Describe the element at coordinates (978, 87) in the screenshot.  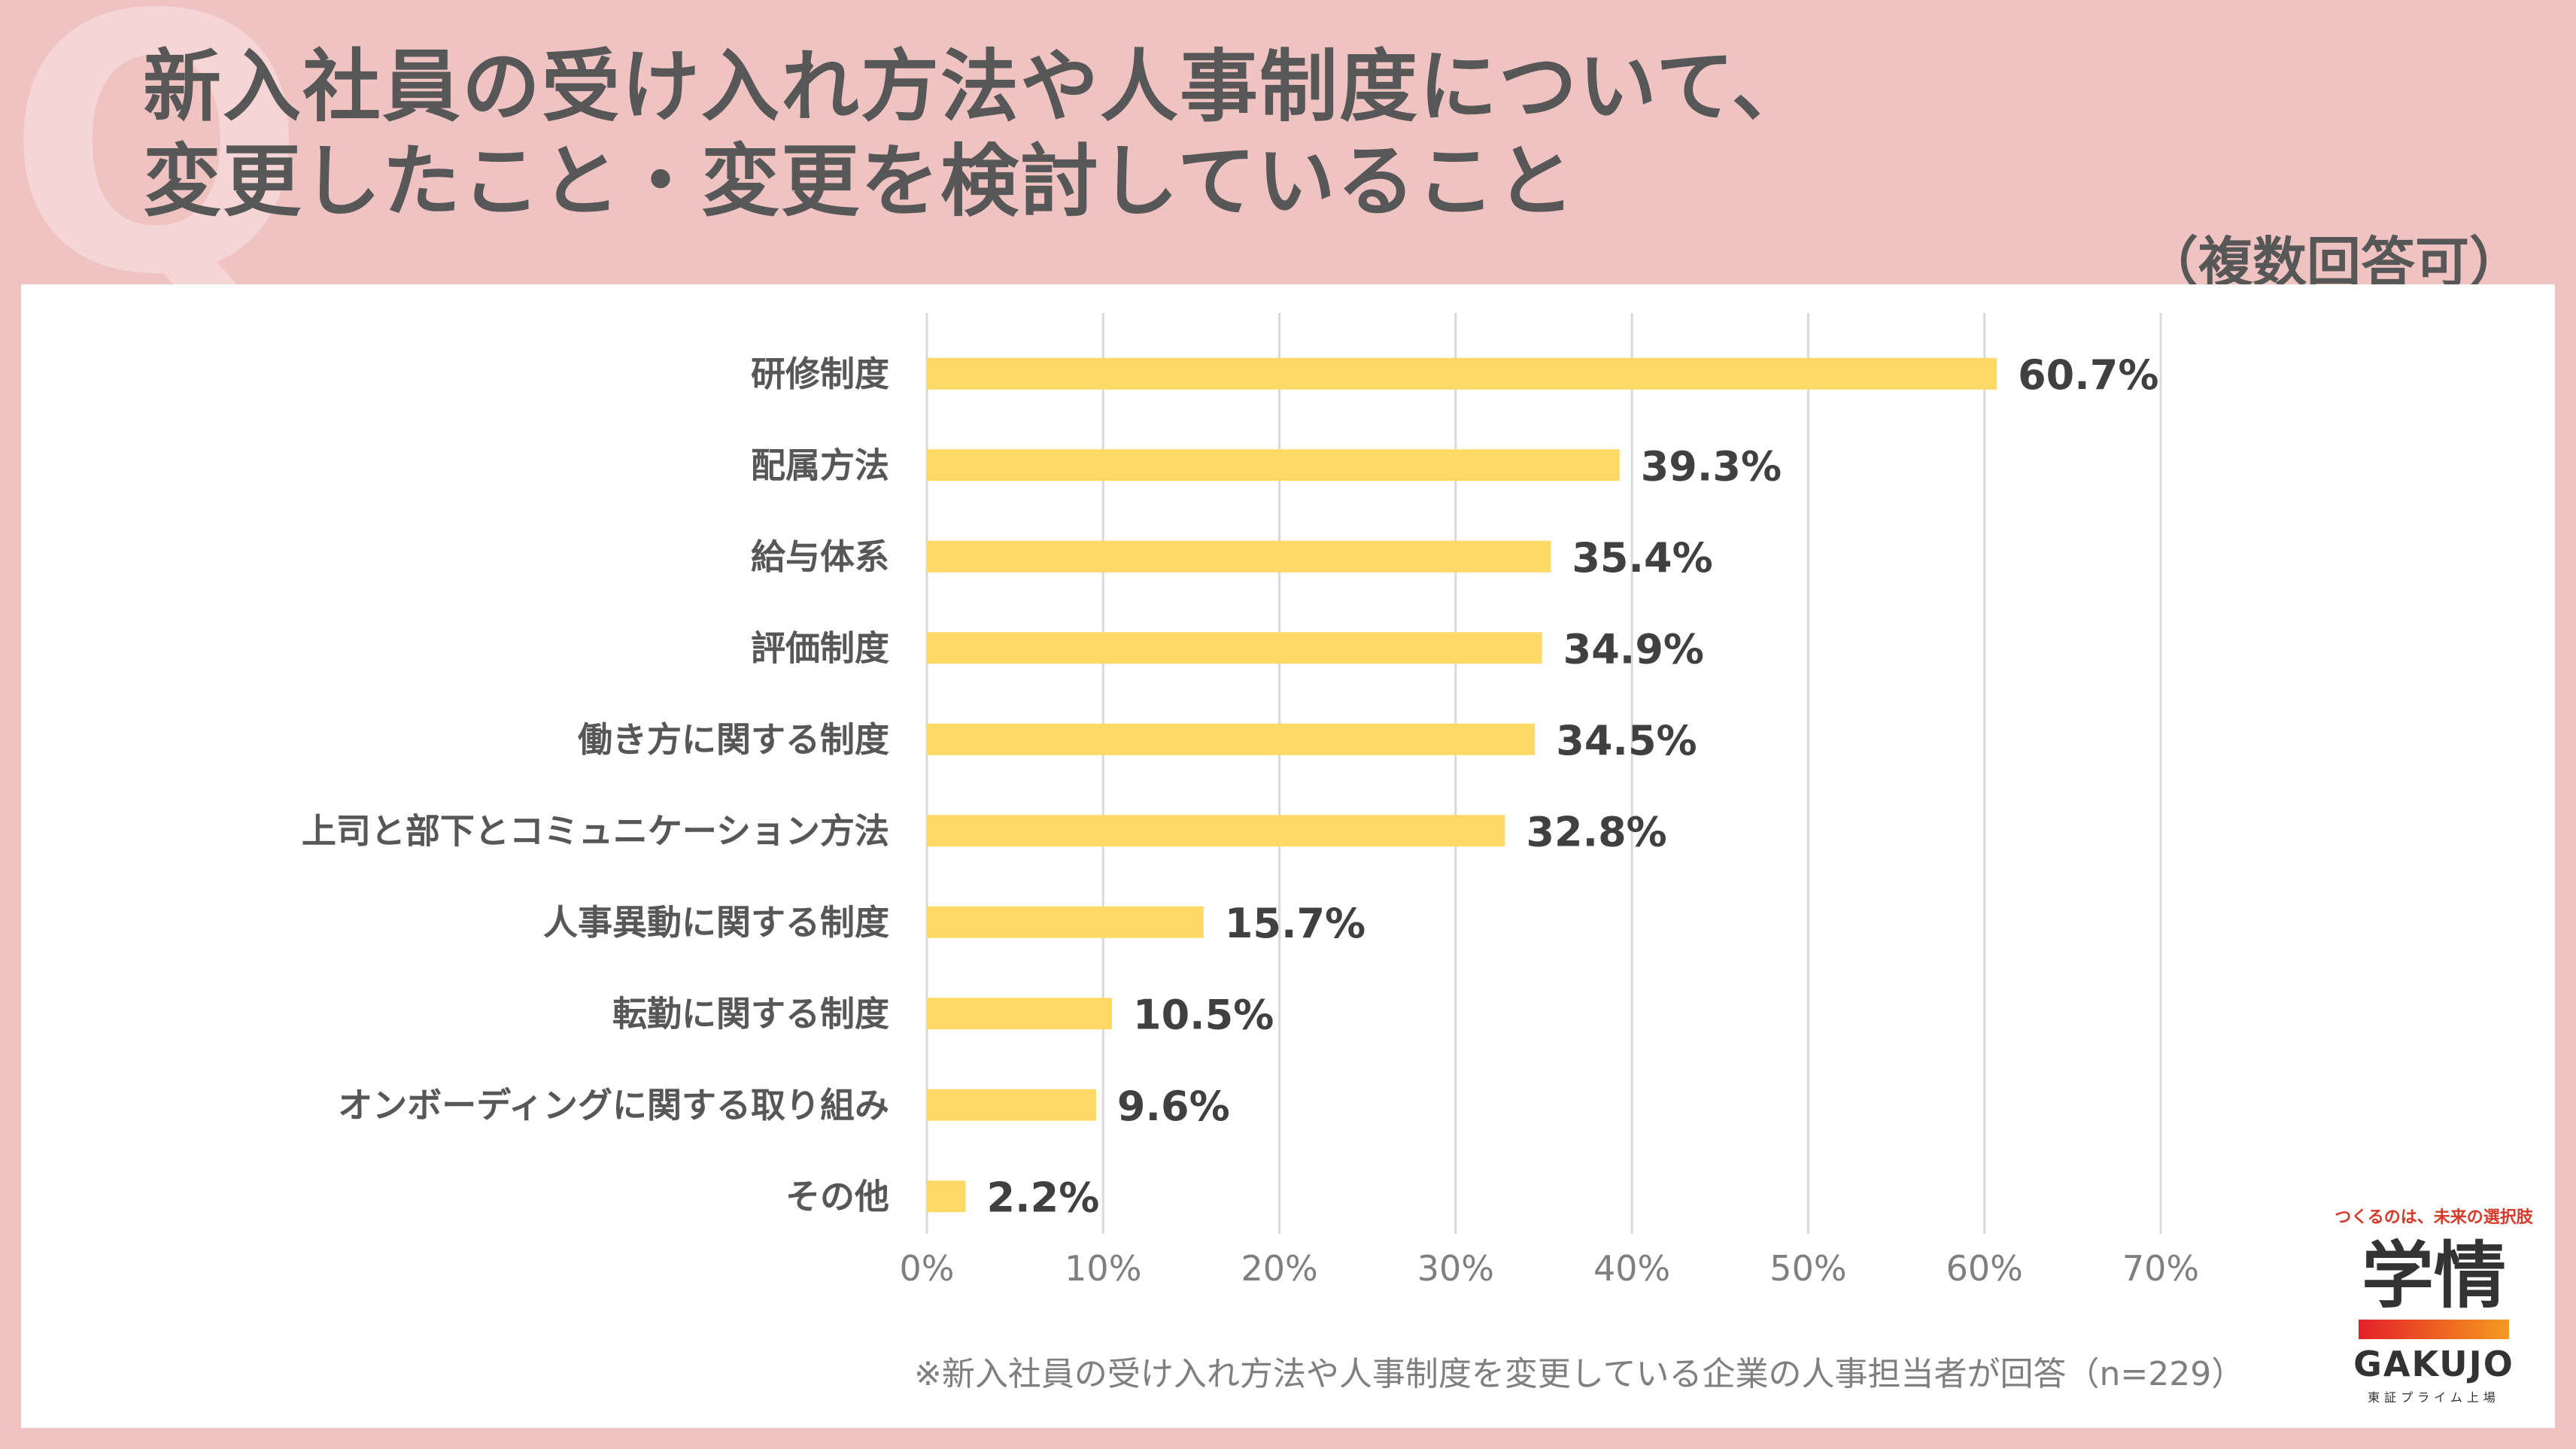
I see `title-line-1: 新入社員の受け入れ方法や人事制度について、` at that location.